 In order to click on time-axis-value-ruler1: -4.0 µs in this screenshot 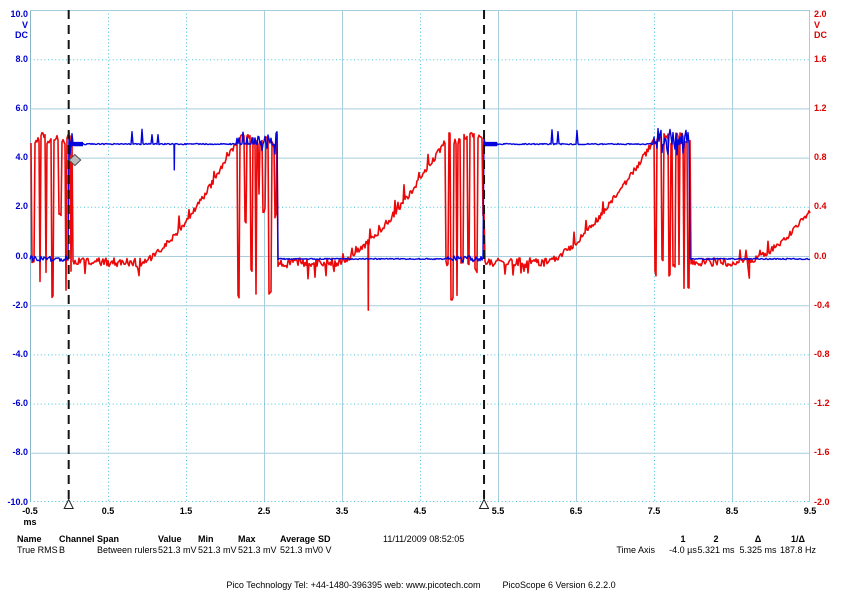, I will do `click(683, 550)`.